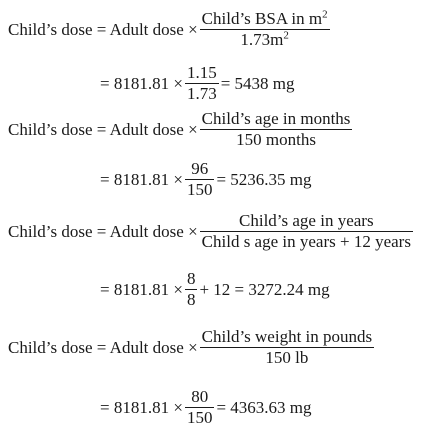 The width and height of the screenshot is (432, 439). What do you see at coordinates (191, 299) in the screenshot?
I see `years-calc-denominator: 8` at bounding box center [191, 299].